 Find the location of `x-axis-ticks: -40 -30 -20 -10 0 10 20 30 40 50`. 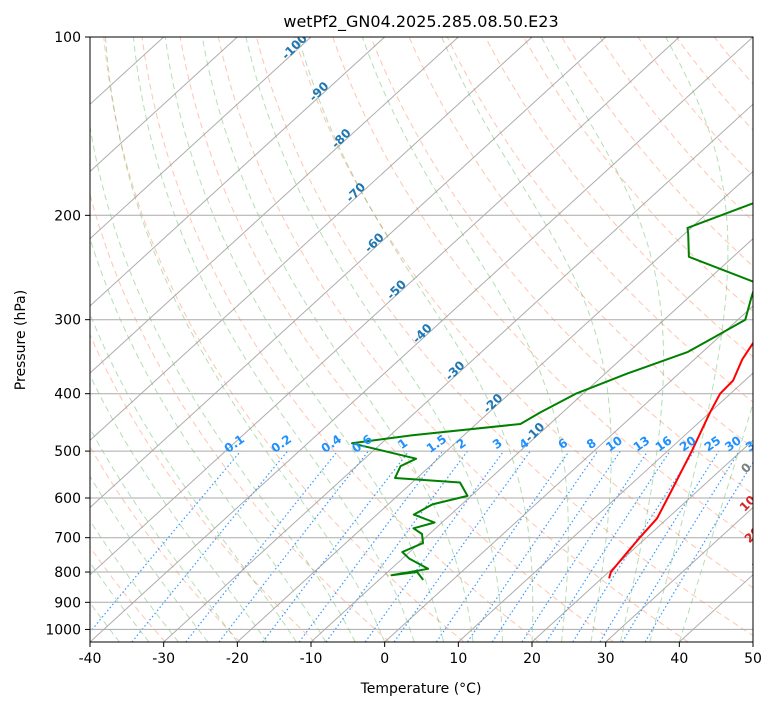

x-axis-ticks: -40 -30 -20 -10 0 10 20 30 40 50 is located at coordinates (420, 654).